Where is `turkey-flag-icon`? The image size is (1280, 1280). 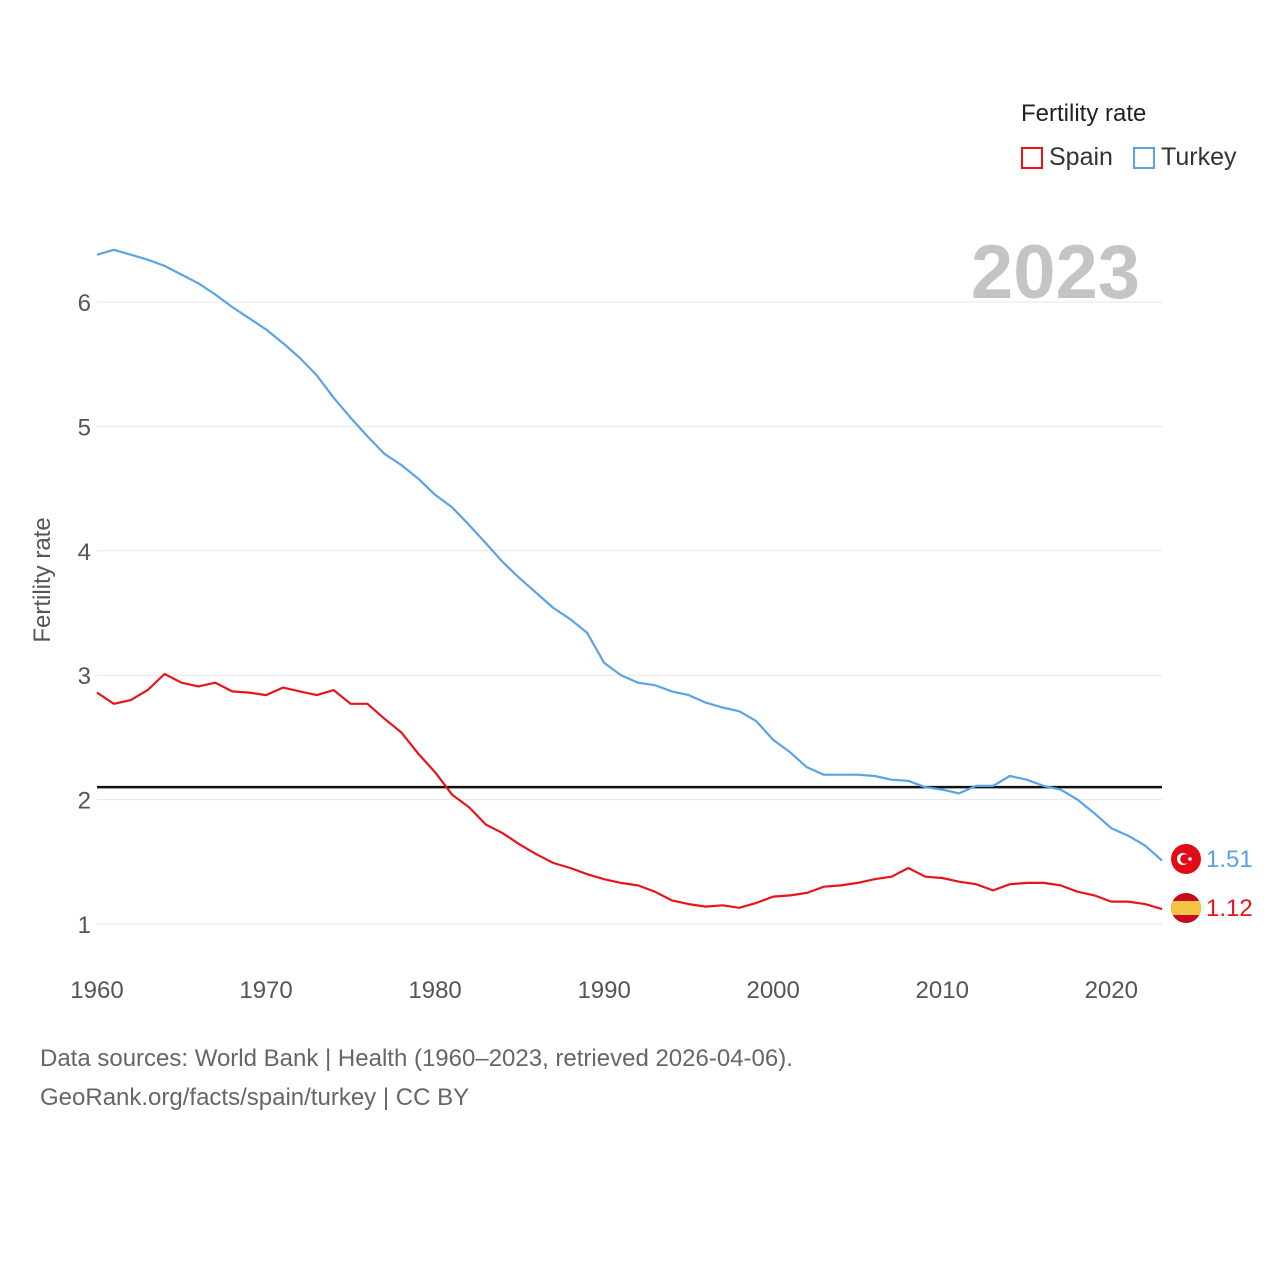 turkey-flag-icon is located at coordinates (1186, 859).